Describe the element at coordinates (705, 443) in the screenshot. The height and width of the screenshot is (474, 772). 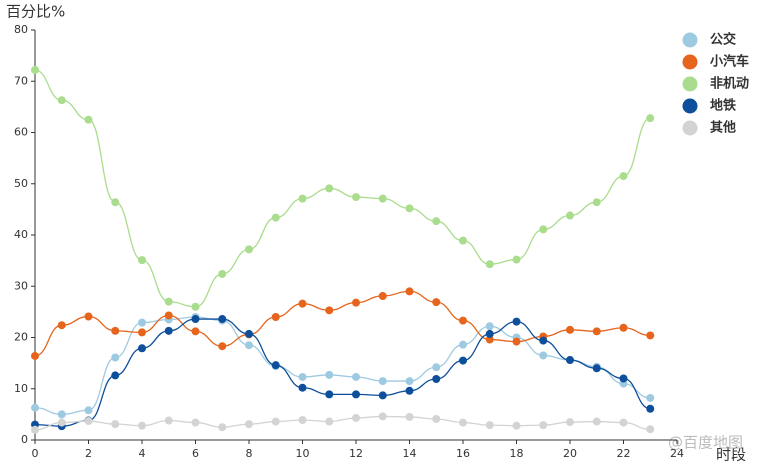
I see `watermark: @百度地图` at that location.